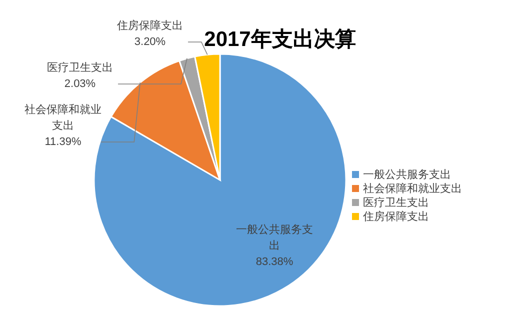 The image size is (522, 320). What do you see at coordinates (396, 202) in the screenshot?
I see `legend-label: 医疗卫生支出` at bounding box center [396, 202].